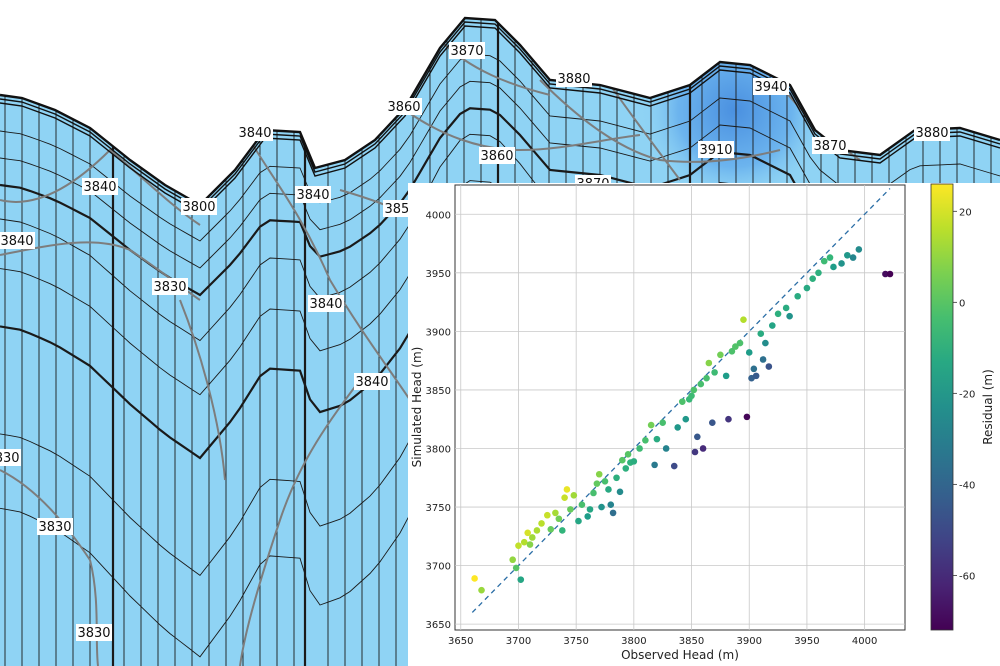 This screenshot has width=1000, height=666. Describe the element at coordinates (417, 407) in the screenshot. I see `y-axis-label: Simulated Head (m)` at that location.